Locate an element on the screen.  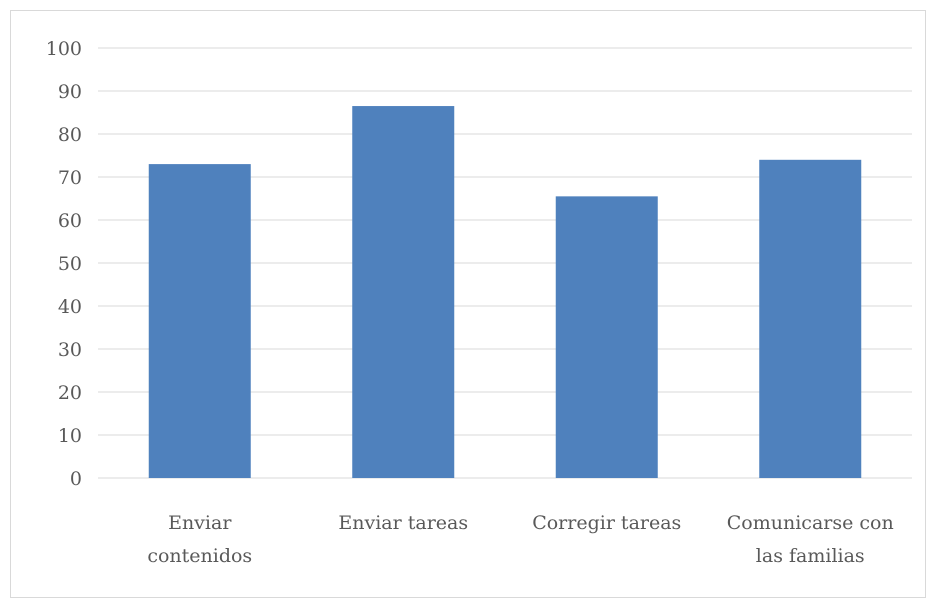
x-category-label: Enviar tareas is located at coordinates (403, 523).